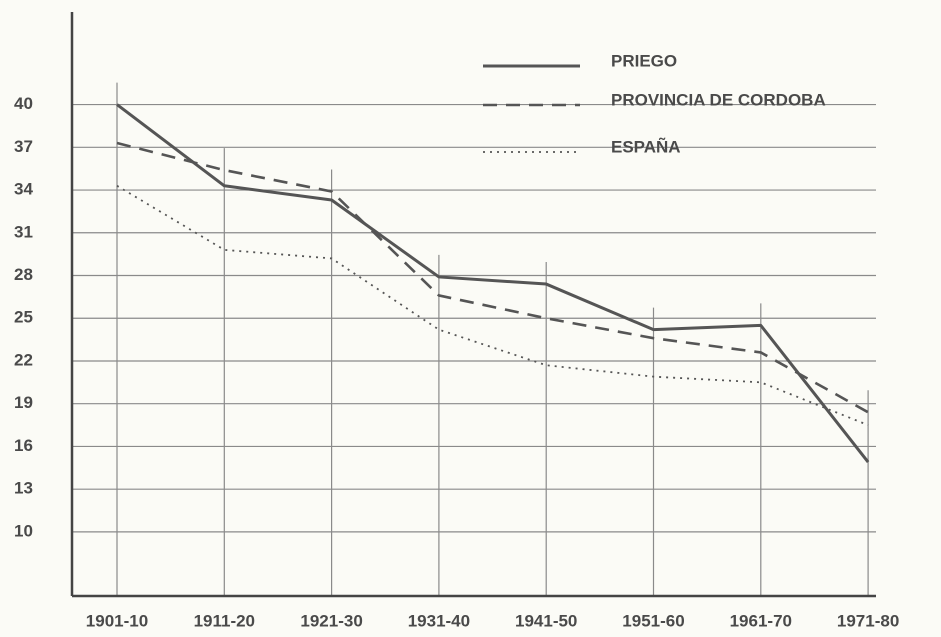  Describe the element at coordinates (23, 488) in the screenshot. I see `y-tick-label: 13` at that location.